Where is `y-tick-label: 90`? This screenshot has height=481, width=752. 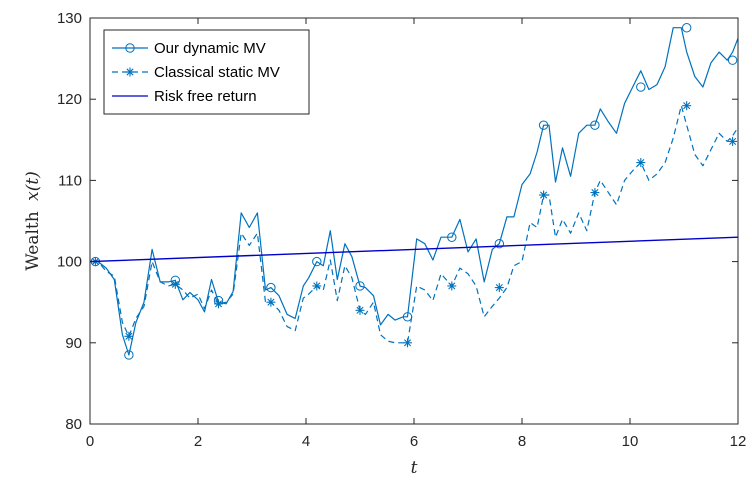 y-tick-label: 90 is located at coordinates (73, 343).